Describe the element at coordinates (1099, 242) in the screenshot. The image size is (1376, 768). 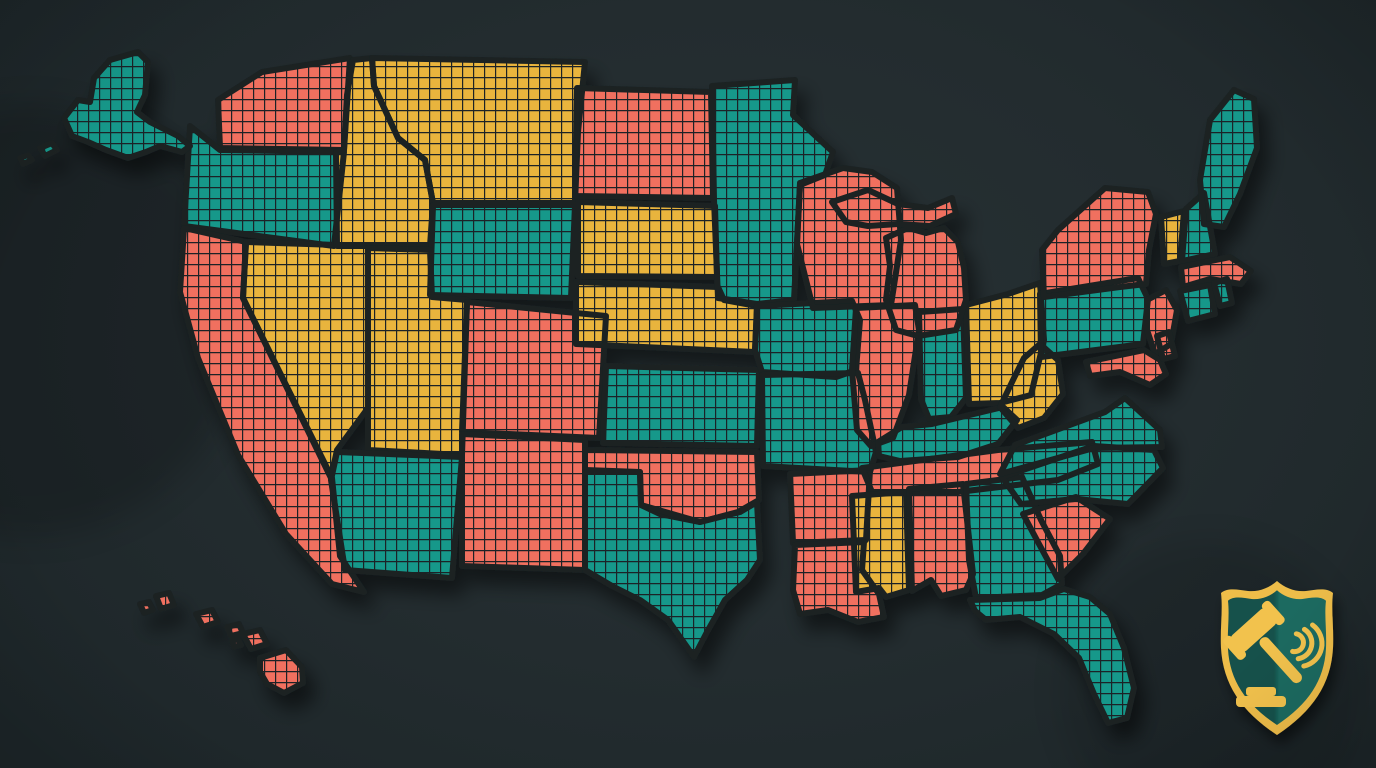
I see `state-border-ny` at that location.